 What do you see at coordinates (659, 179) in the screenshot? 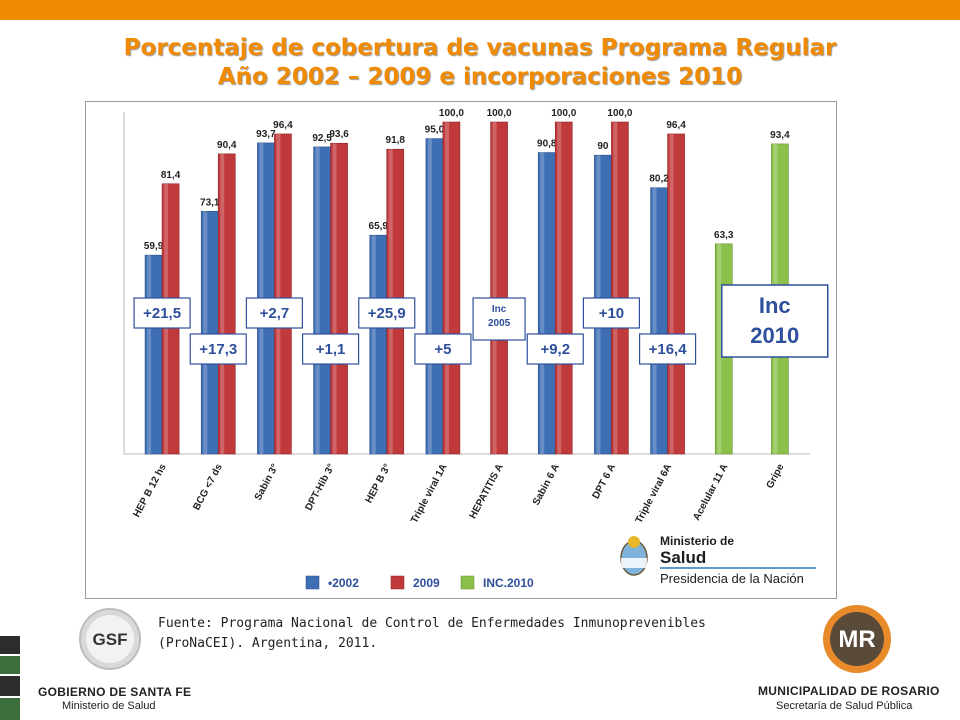
I see `data-label: 80,2` at bounding box center [659, 179].